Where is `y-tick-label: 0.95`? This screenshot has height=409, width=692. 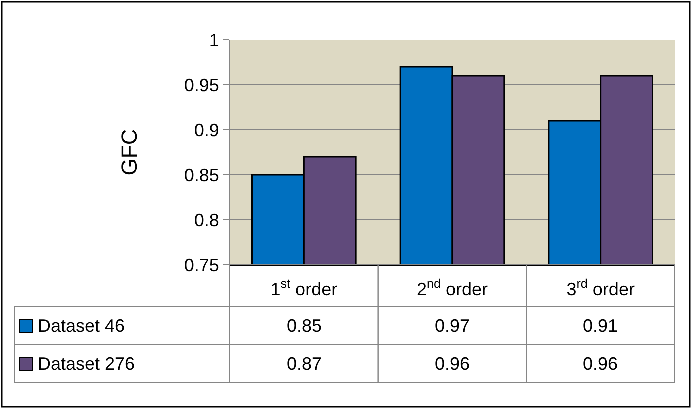 y-tick-label: 0.95 is located at coordinates (202, 85).